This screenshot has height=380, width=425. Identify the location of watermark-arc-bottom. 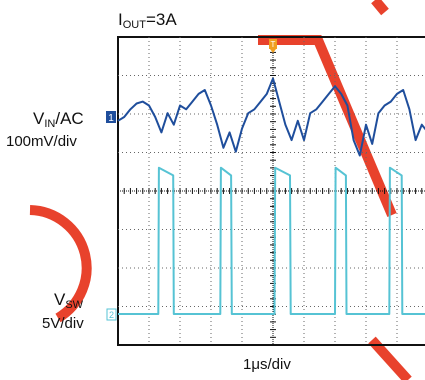
(390, 358).